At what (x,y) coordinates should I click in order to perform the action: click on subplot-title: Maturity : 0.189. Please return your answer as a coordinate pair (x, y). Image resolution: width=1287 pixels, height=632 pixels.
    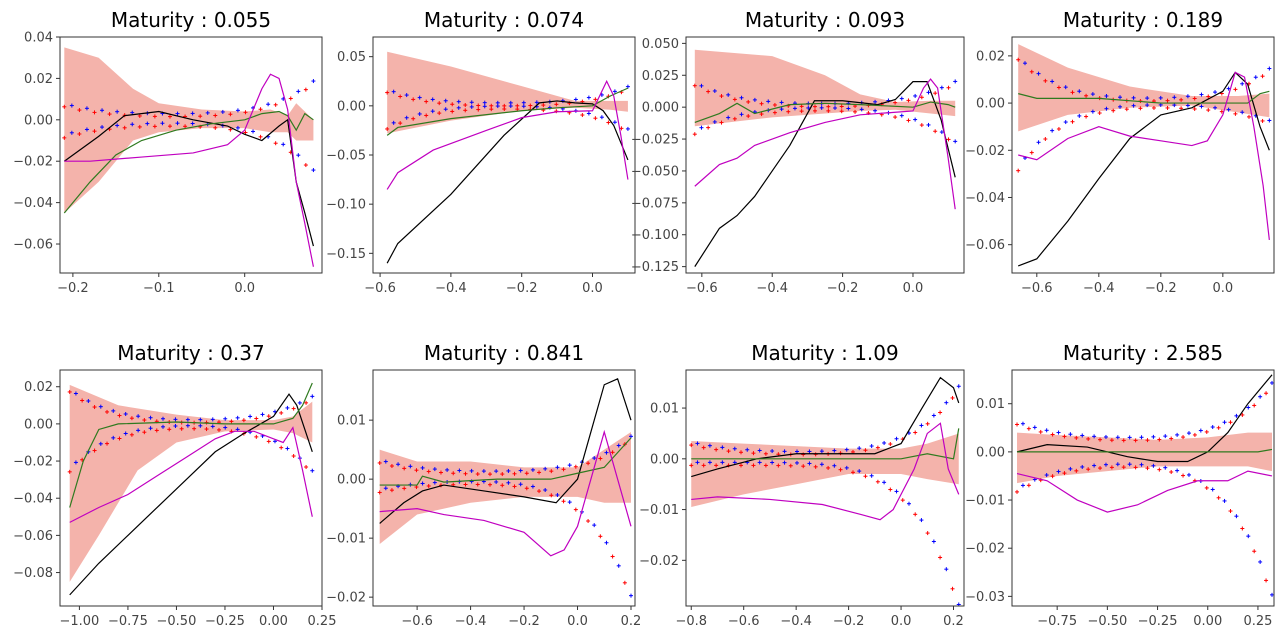
    Looking at the image, I should click on (1143, 20).